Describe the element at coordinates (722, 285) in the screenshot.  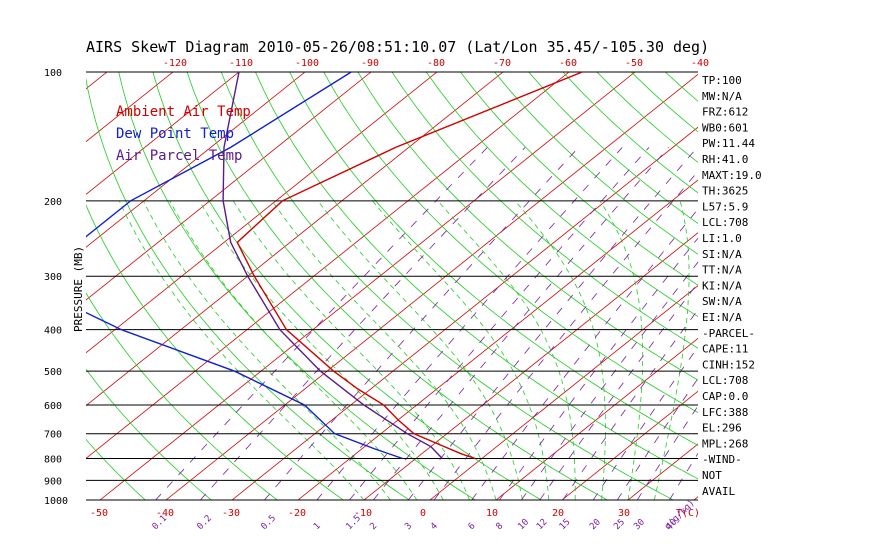
I see `stability-index-item: KI:N/A` at that location.